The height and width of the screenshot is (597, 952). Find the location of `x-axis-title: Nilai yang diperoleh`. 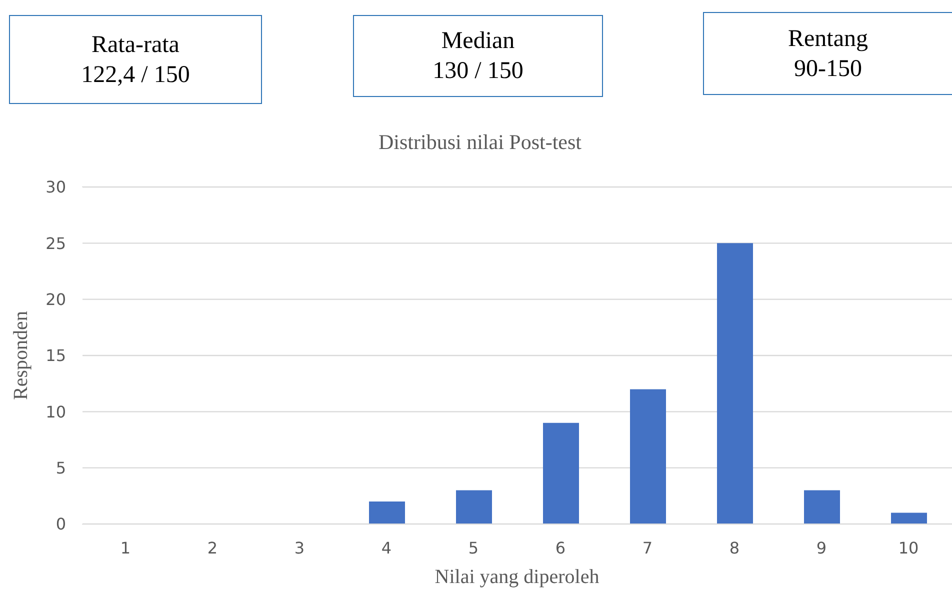

x-axis-title: Nilai yang diperoleh is located at coordinates (517, 577).